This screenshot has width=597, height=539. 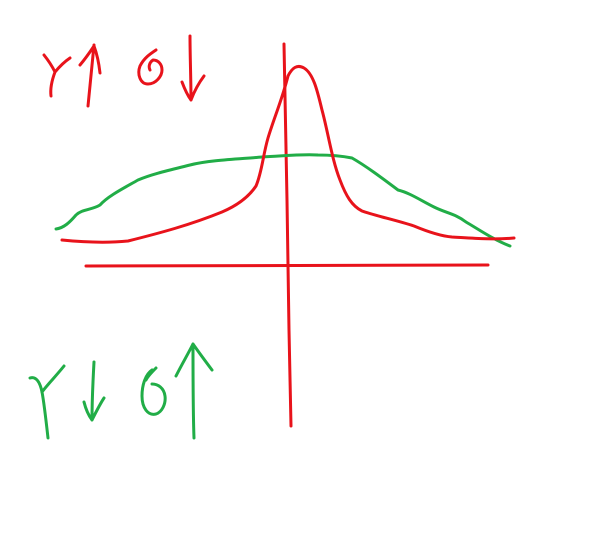 What do you see at coordinates (121, 391) in the screenshot?
I see `bottom-left-annotation` at bounding box center [121, 391].